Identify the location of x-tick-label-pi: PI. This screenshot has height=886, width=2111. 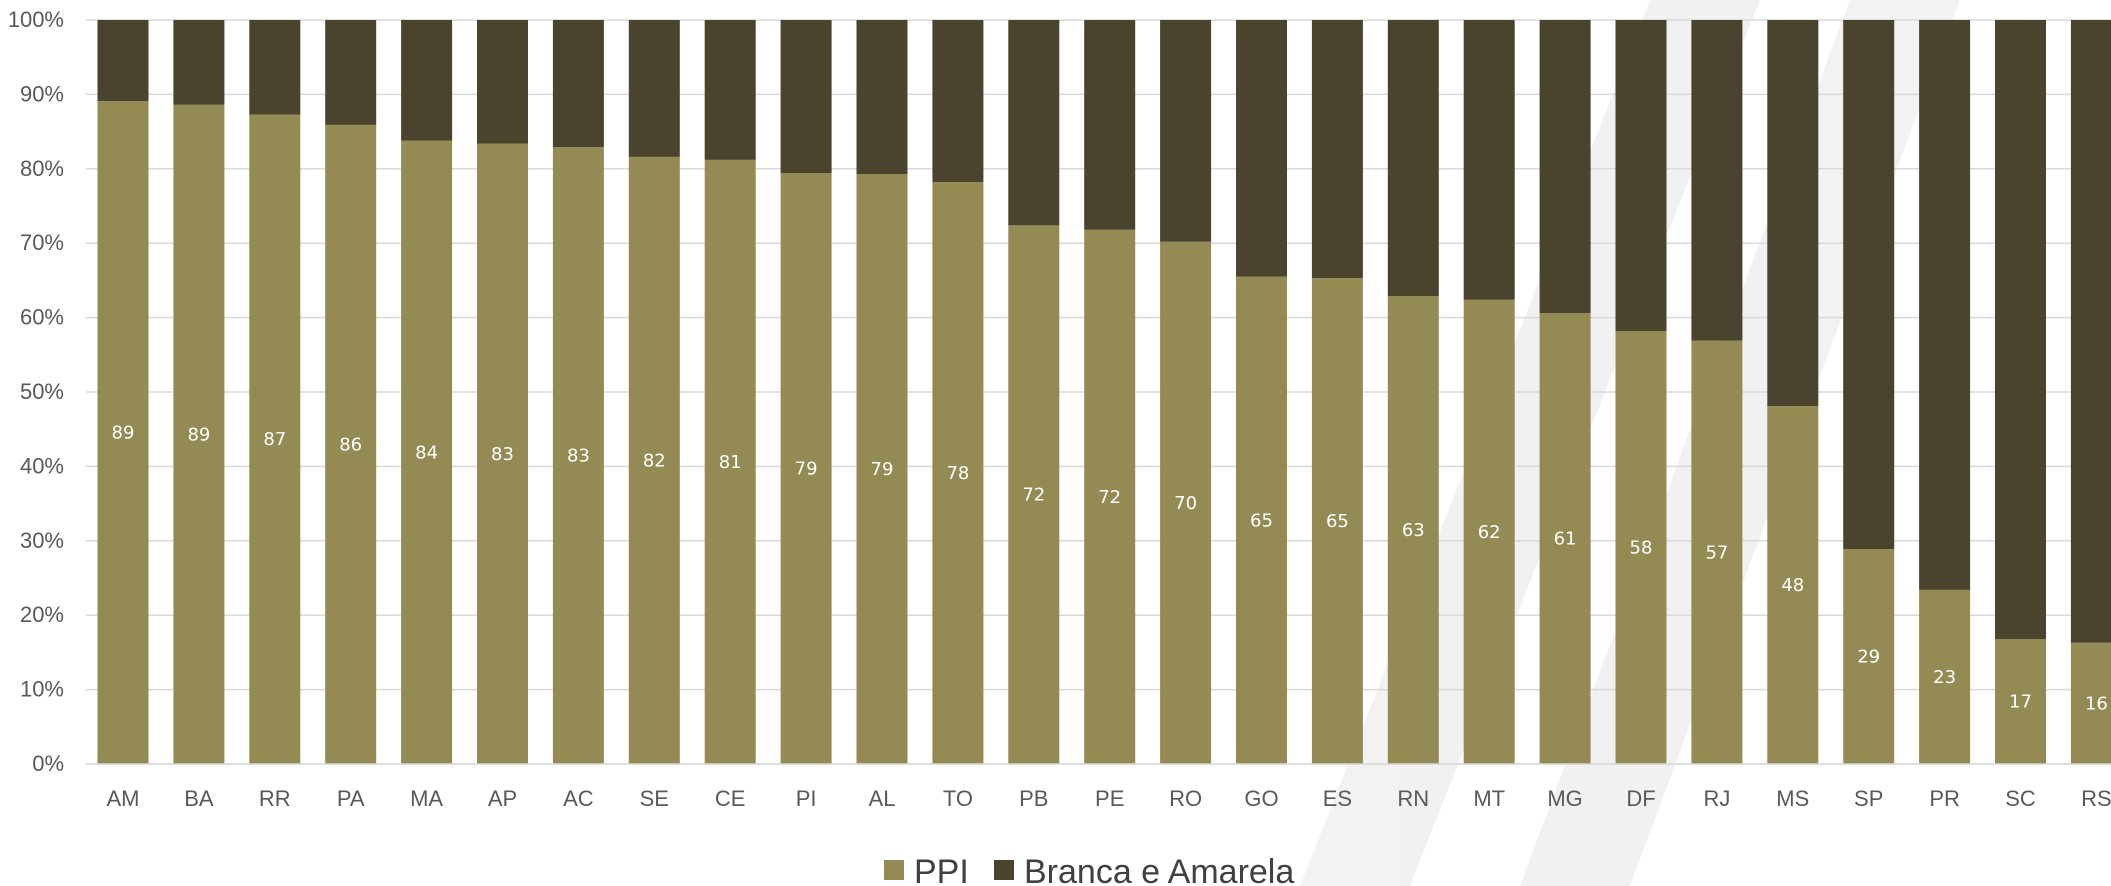
(806, 798).